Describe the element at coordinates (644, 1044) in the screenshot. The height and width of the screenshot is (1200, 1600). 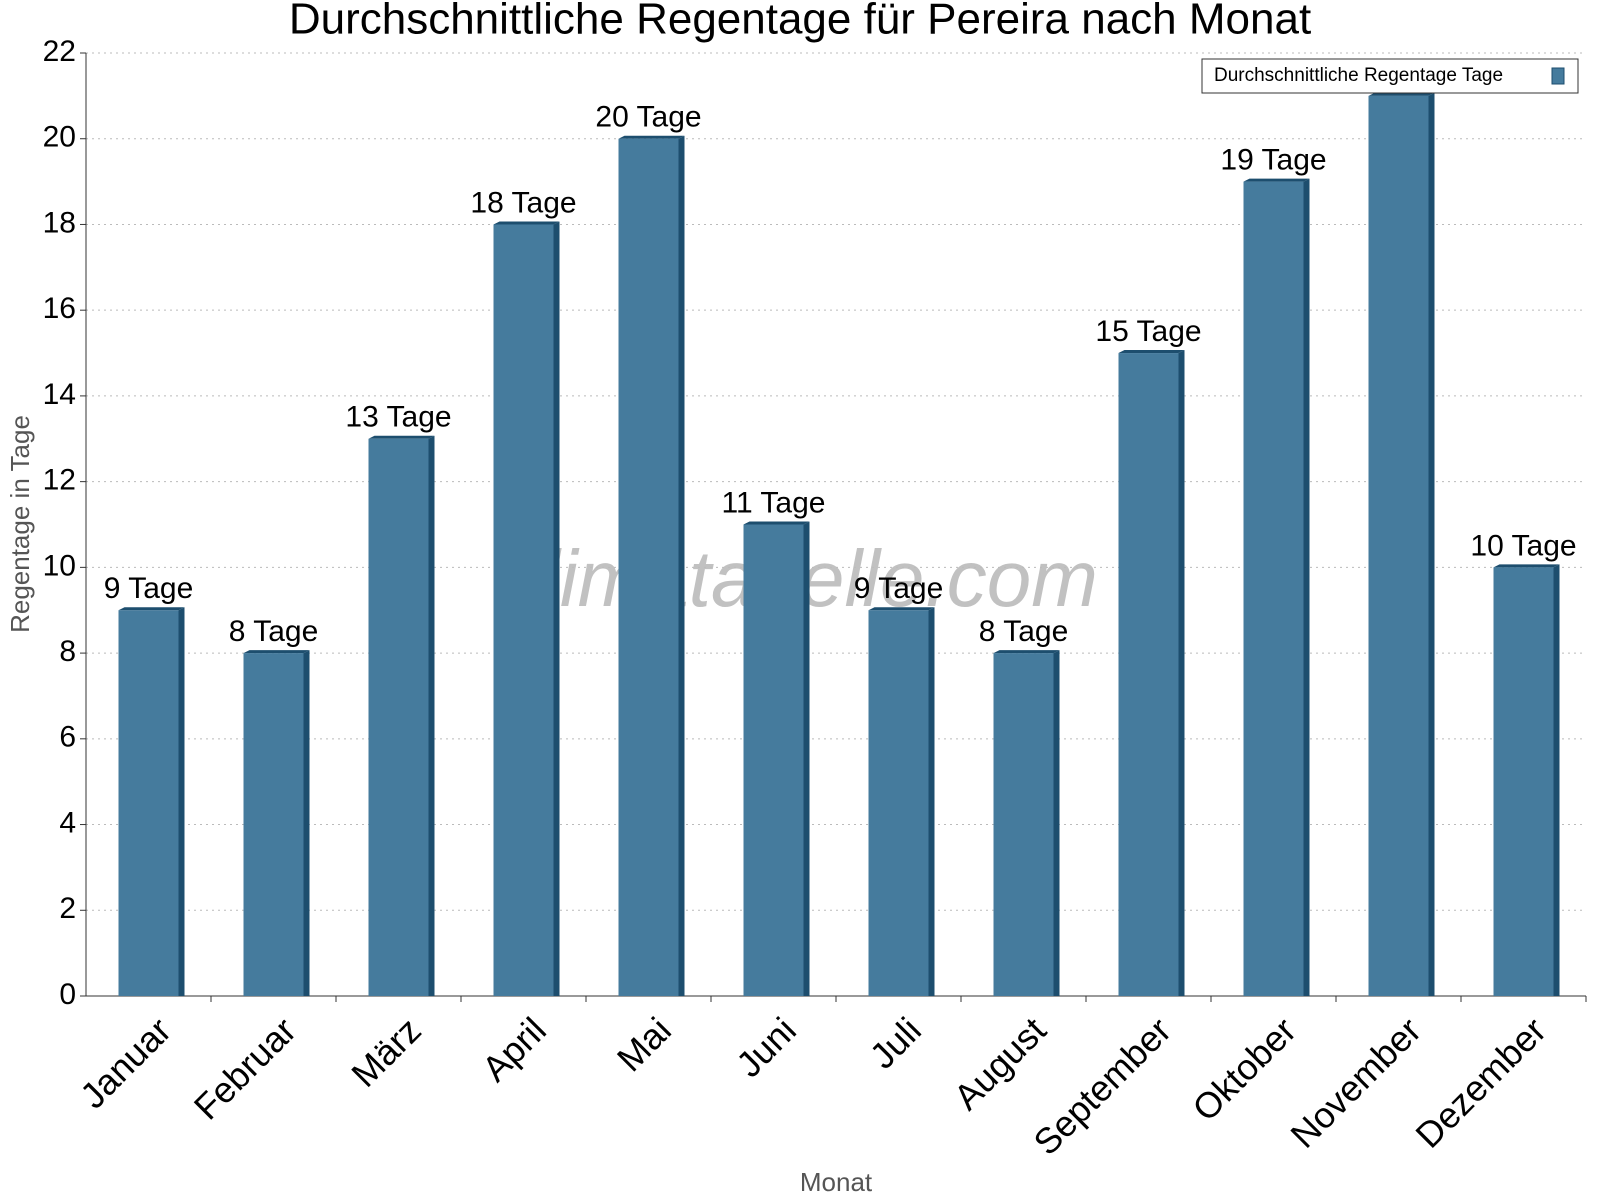
I see `x-tick-label: Mai` at that location.